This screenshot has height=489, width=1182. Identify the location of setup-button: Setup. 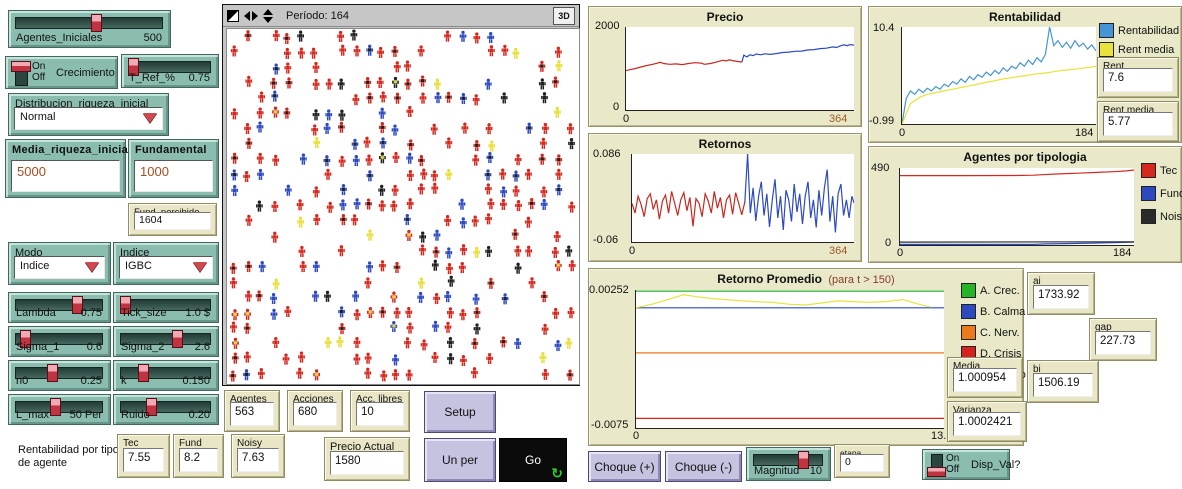
(460, 412).